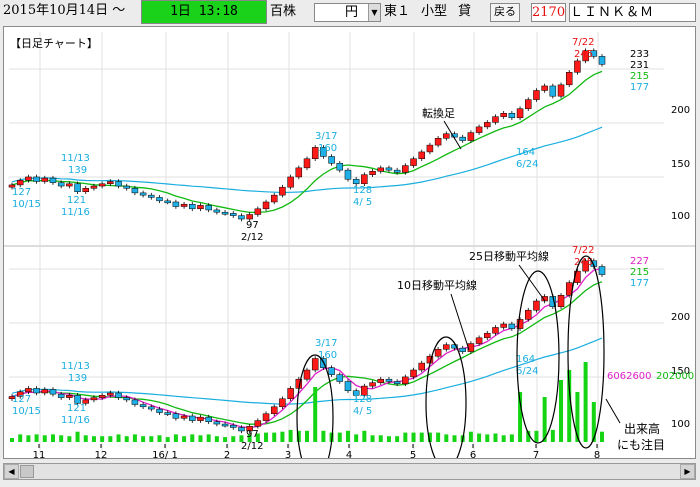 This screenshot has height=487, width=700. I want to click on horizontal-scrollbar: ◀ ▶, so click(349, 471).